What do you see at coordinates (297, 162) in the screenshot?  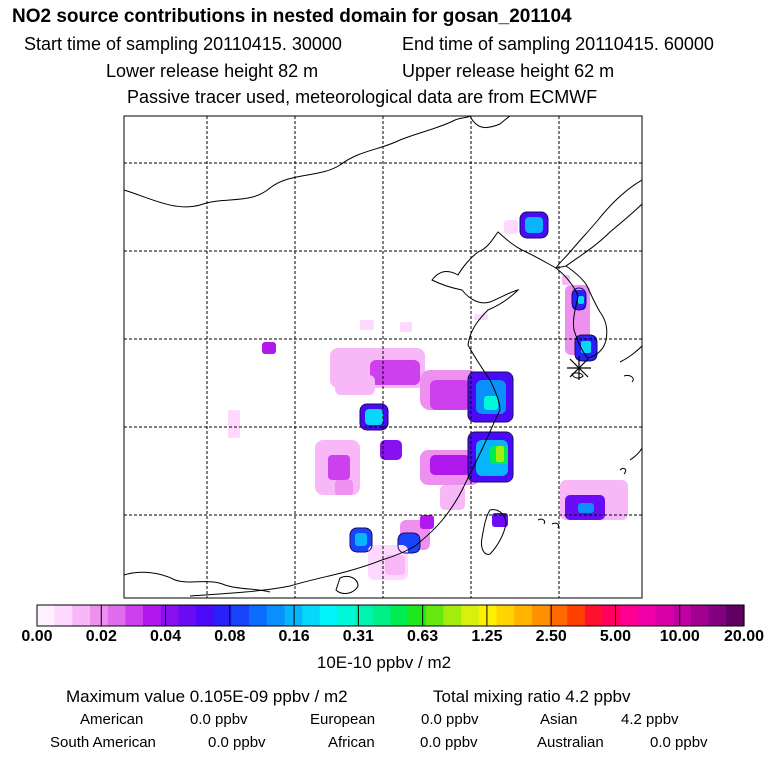 I see `northern-border` at bounding box center [297, 162].